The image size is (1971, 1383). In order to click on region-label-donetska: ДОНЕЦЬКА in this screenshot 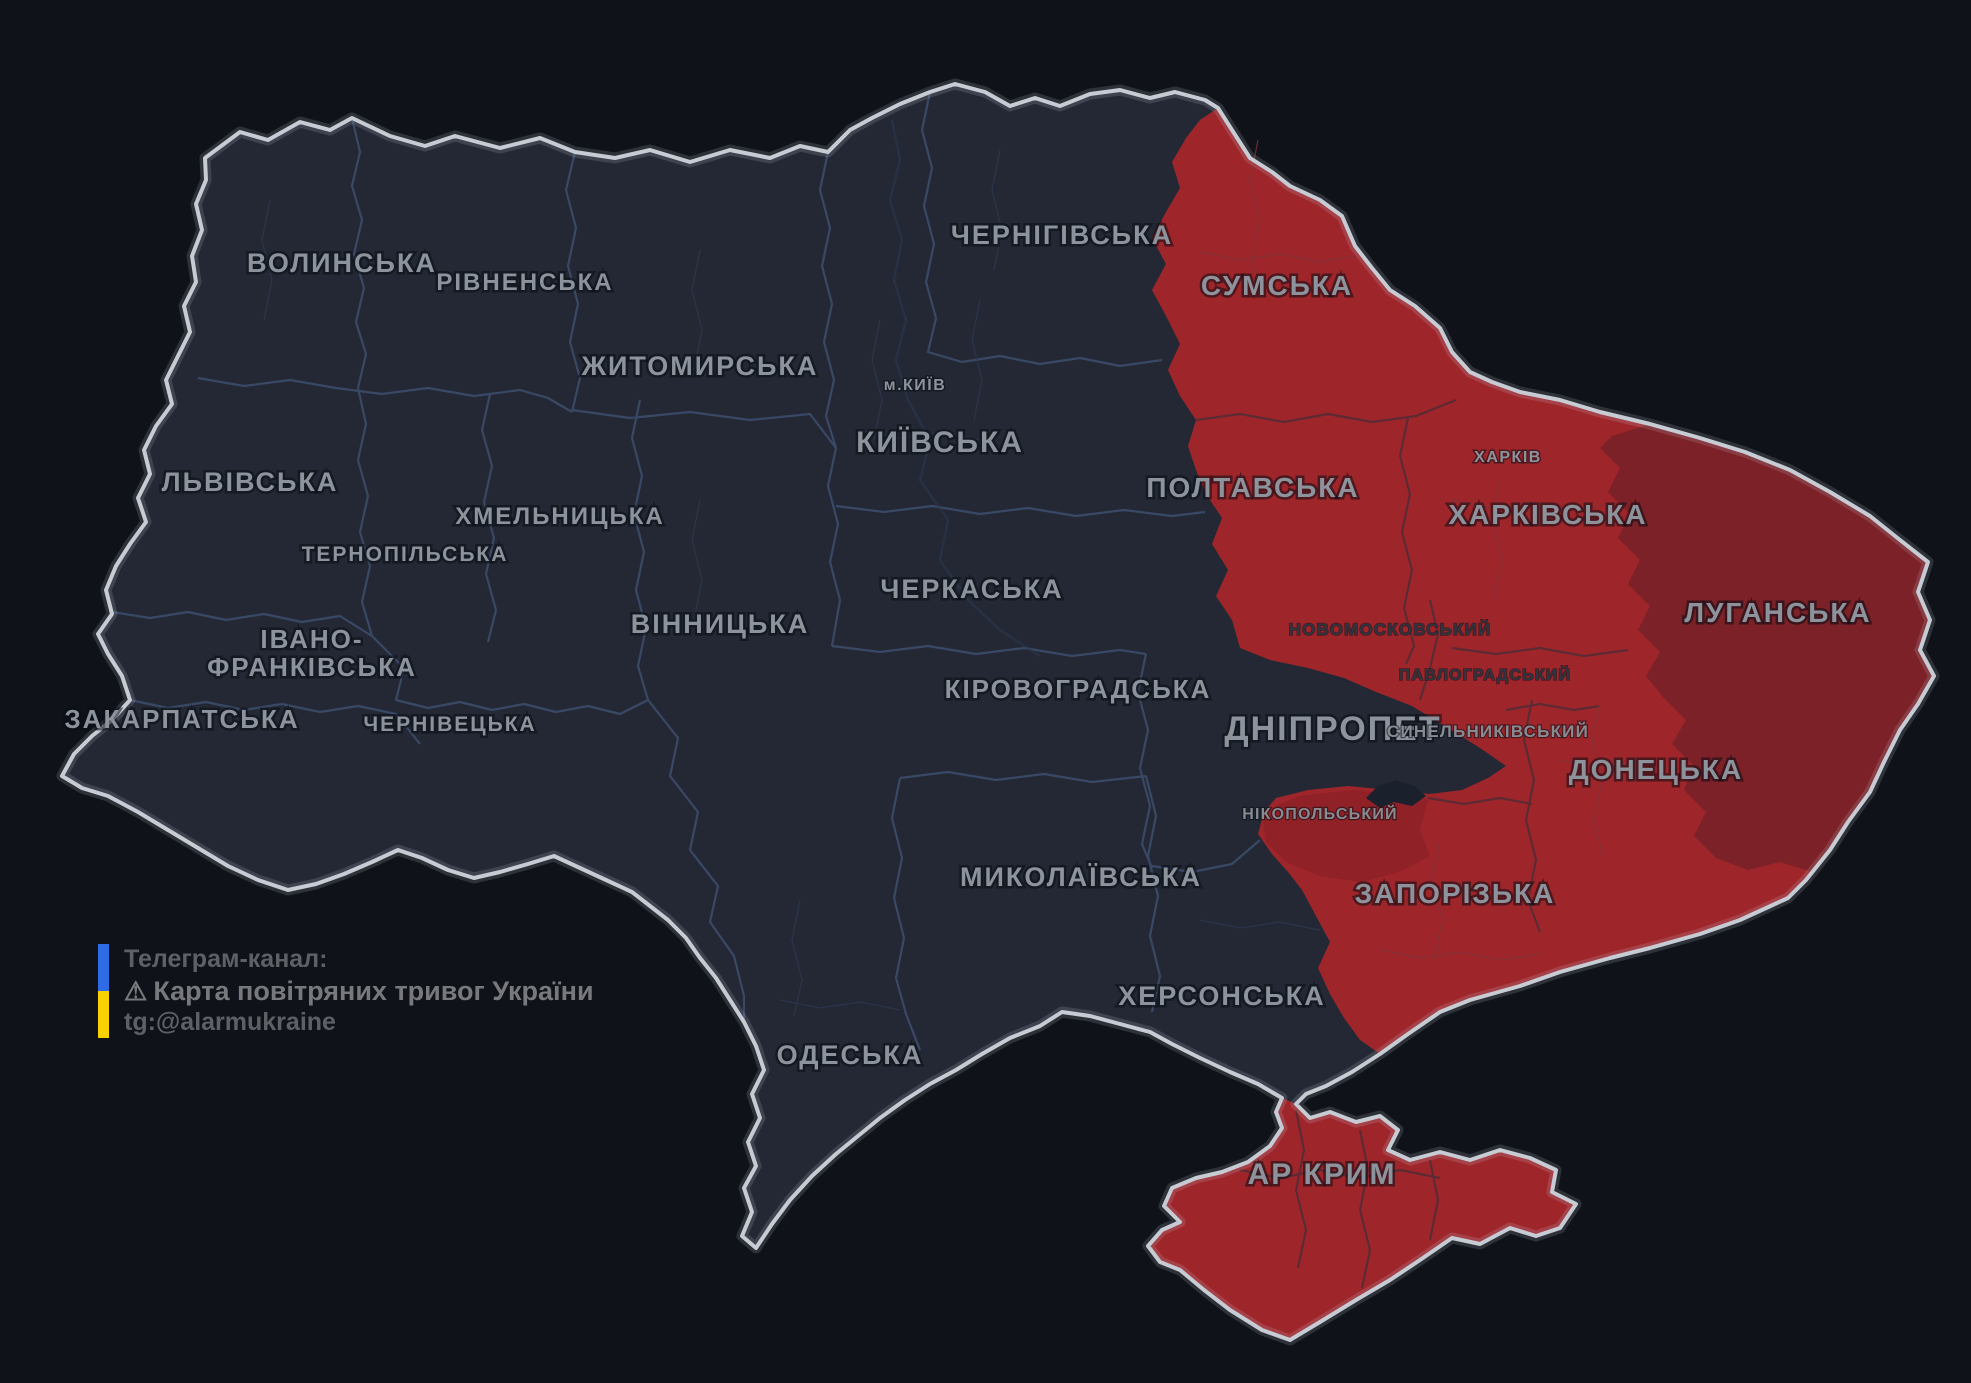, I will do `click(1656, 769)`.